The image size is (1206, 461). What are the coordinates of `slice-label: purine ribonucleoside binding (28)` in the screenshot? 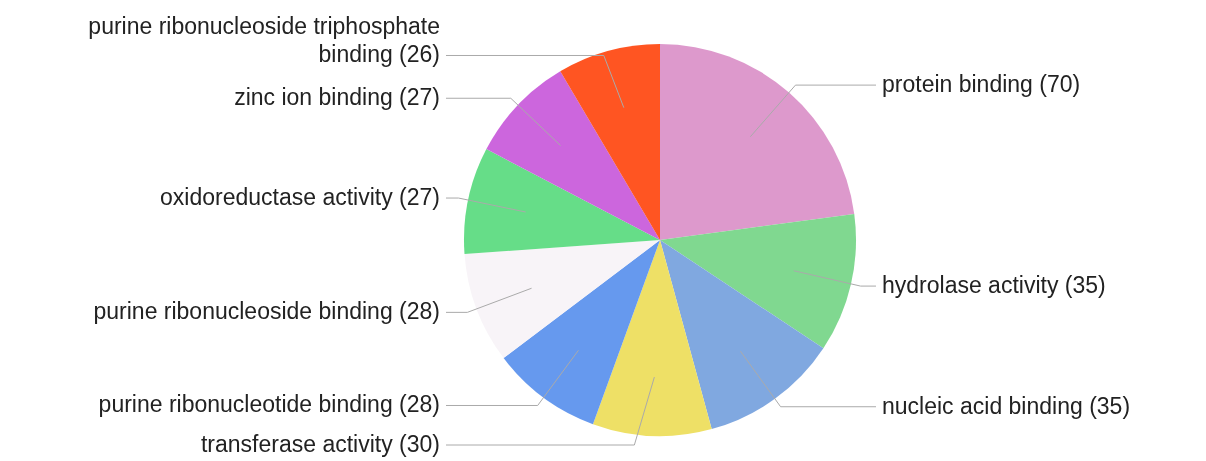 It's located at (266, 311).